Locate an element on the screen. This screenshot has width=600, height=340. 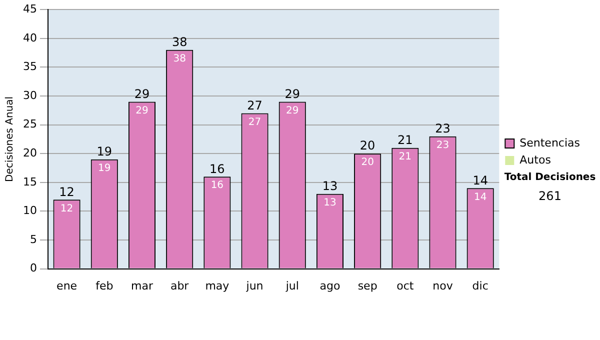
data-label: 23 is located at coordinates (443, 145).